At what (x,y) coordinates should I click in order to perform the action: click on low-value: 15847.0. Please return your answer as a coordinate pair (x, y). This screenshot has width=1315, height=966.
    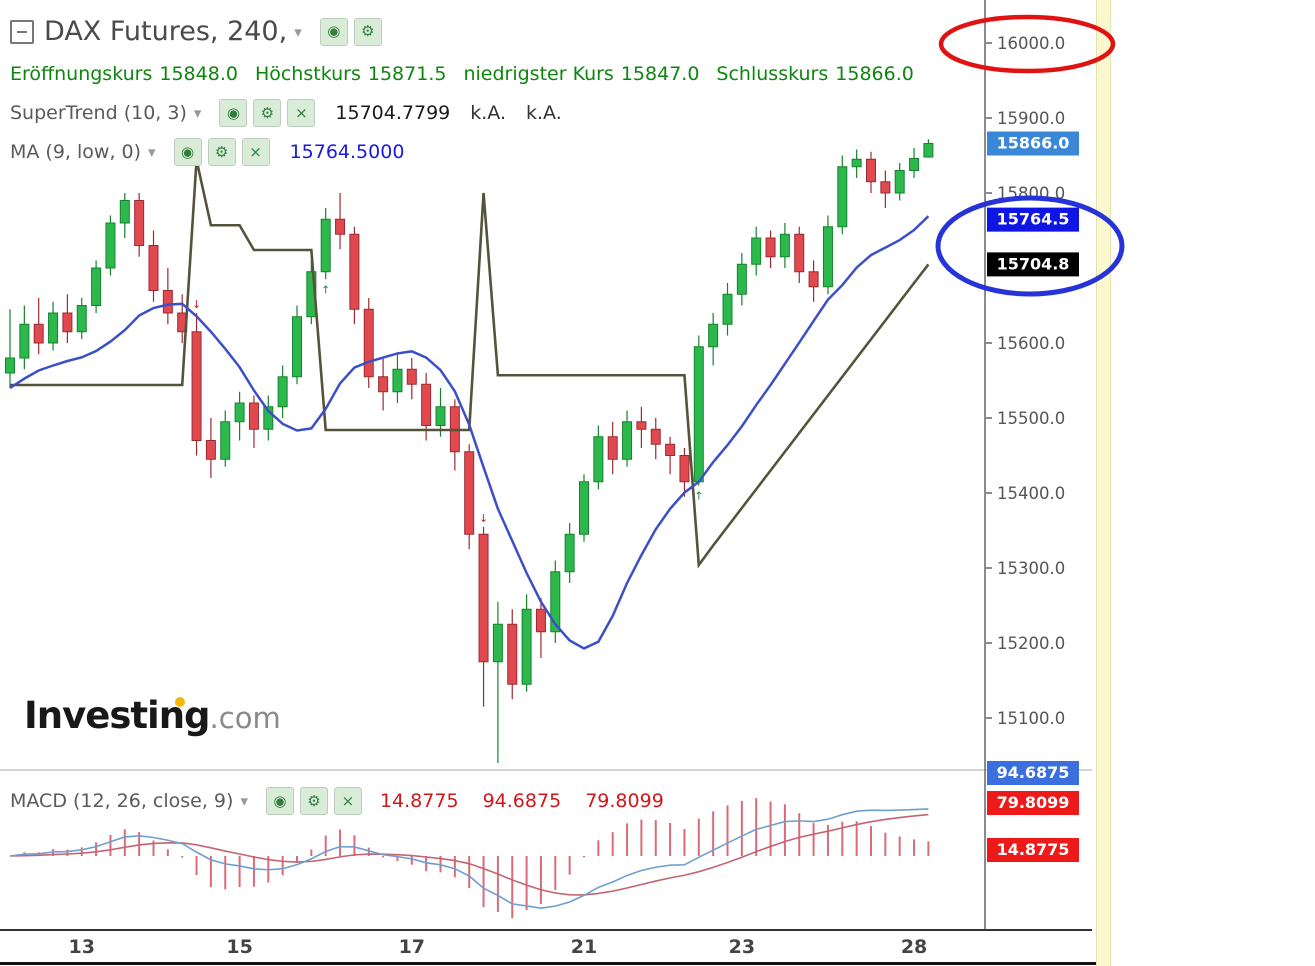
    Looking at the image, I should click on (660, 74).